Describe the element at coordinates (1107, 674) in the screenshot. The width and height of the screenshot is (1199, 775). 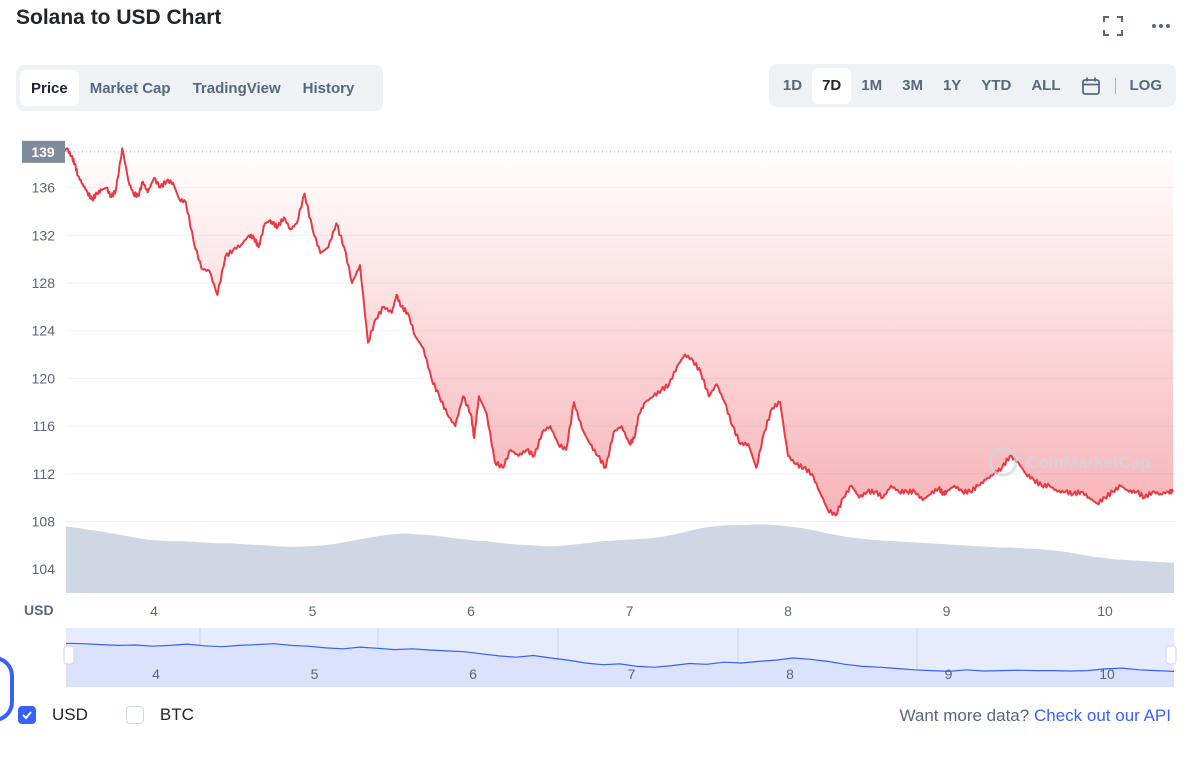
I see `navigator-tick-label: 10` at that location.